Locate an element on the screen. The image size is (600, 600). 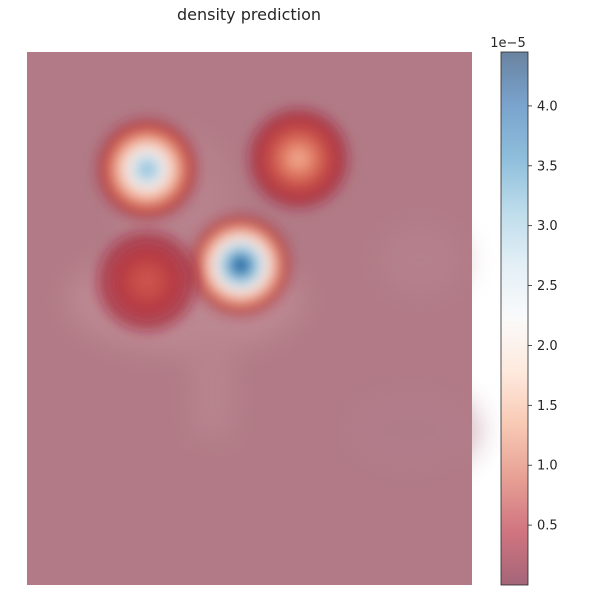
colorbar-frame is located at coordinates (514, 318).